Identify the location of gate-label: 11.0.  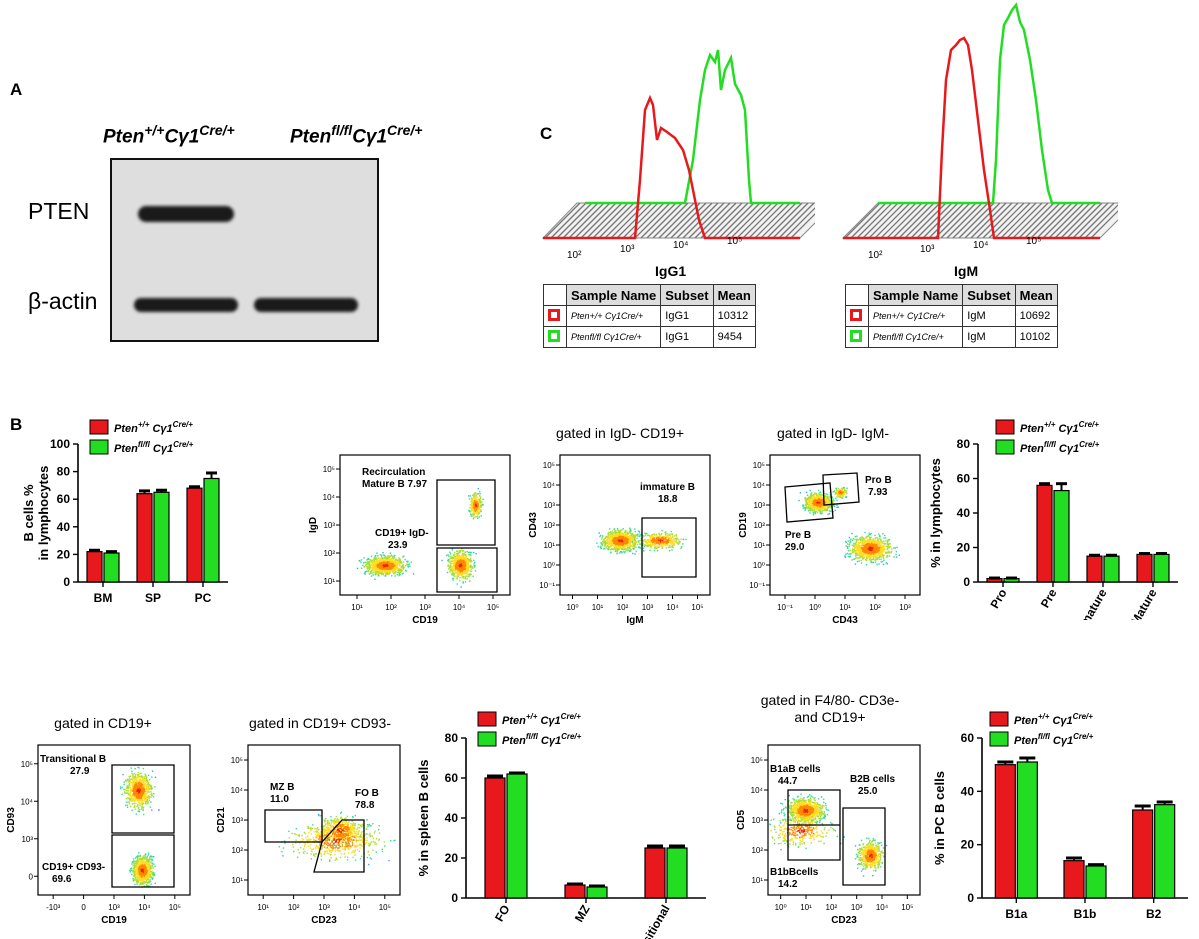
(279, 799).